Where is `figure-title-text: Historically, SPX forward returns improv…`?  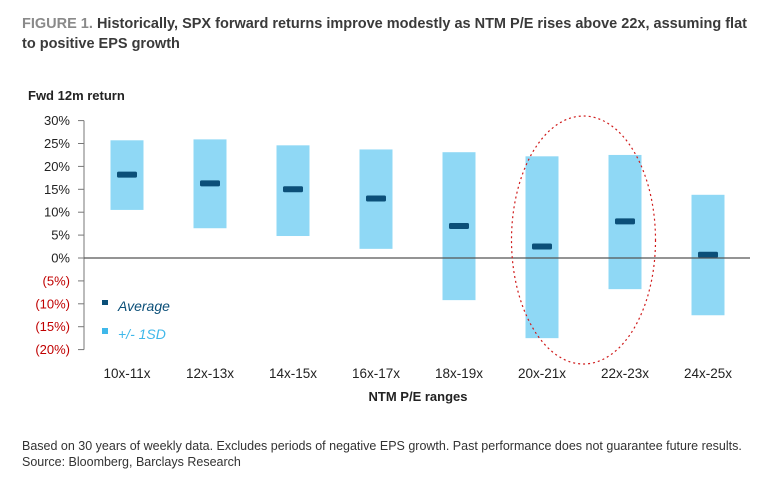 figure-title-text: Historically, SPX forward returns improv… is located at coordinates (384, 34).